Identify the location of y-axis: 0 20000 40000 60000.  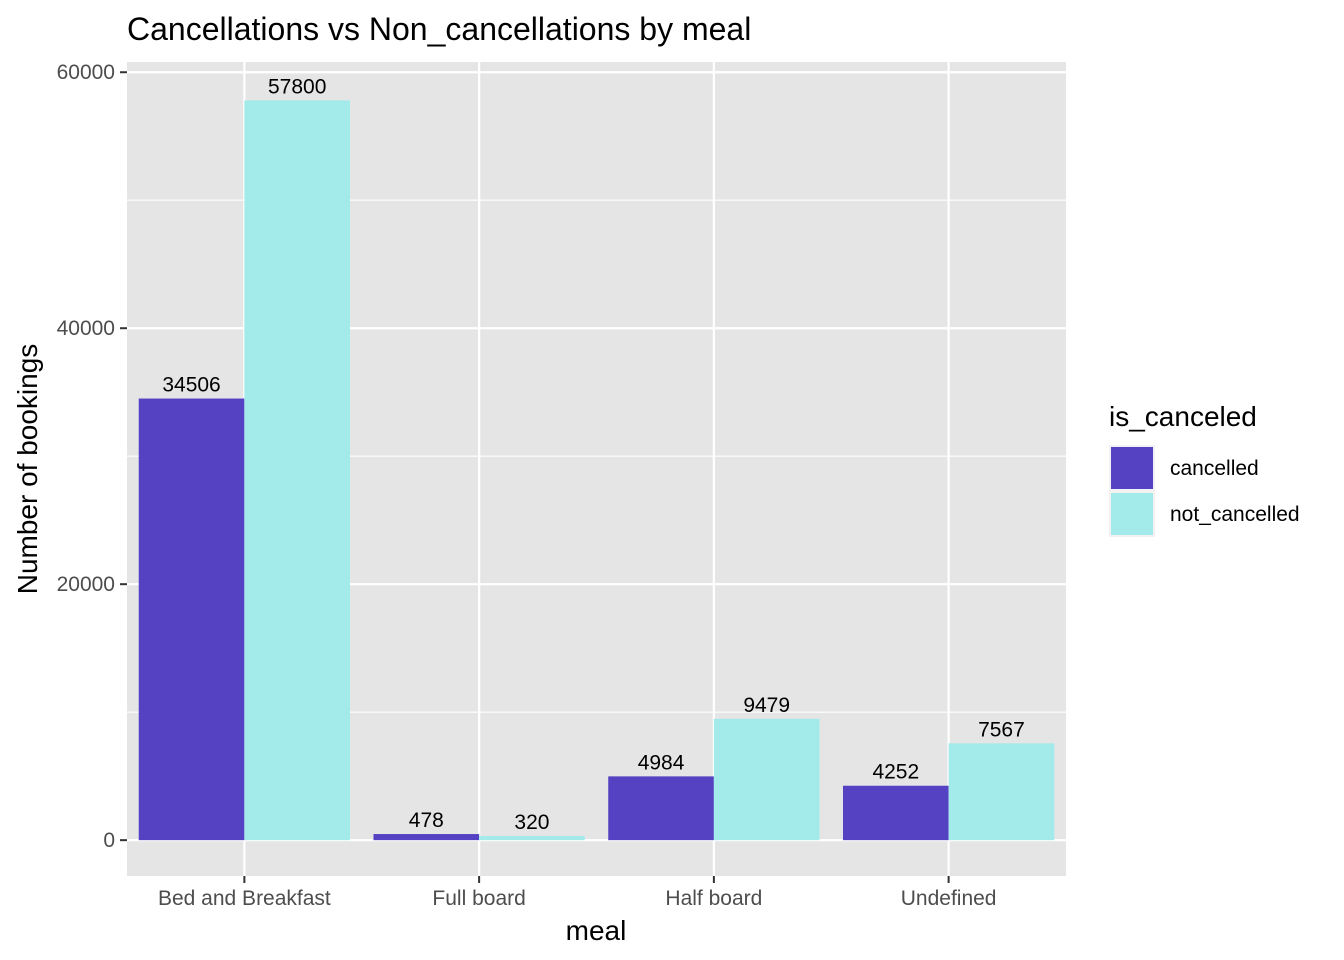
(92, 456).